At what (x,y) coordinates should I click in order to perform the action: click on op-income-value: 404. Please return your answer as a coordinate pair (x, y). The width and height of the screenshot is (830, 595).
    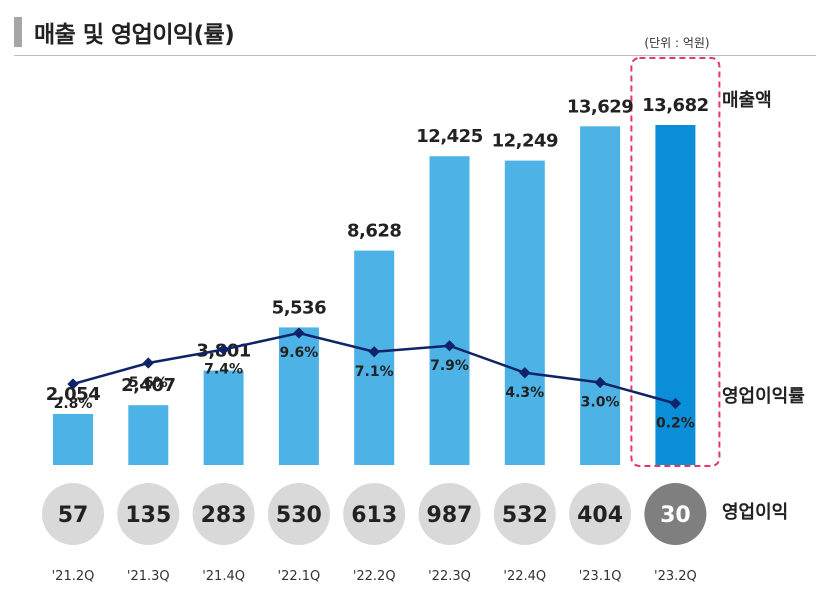
    Looking at the image, I should click on (600, 515).